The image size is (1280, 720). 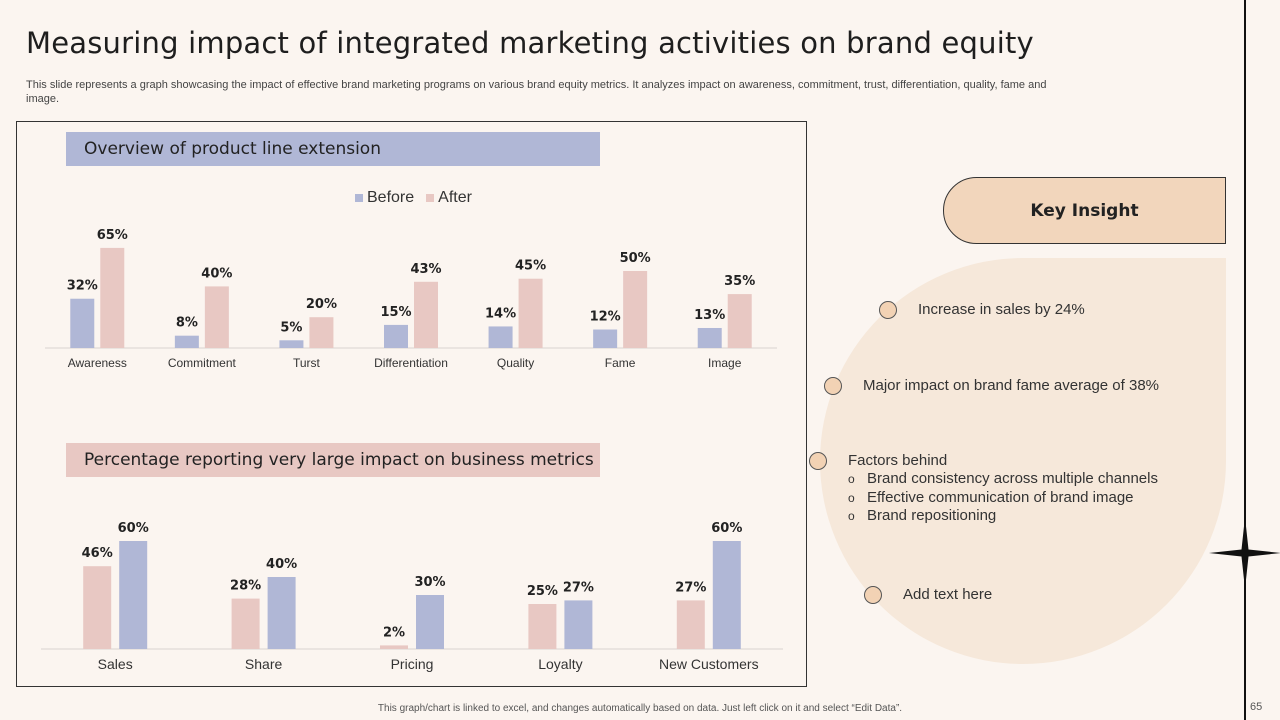 I want to click on insight-item-4: Add text here, so click(x=948, y=594).